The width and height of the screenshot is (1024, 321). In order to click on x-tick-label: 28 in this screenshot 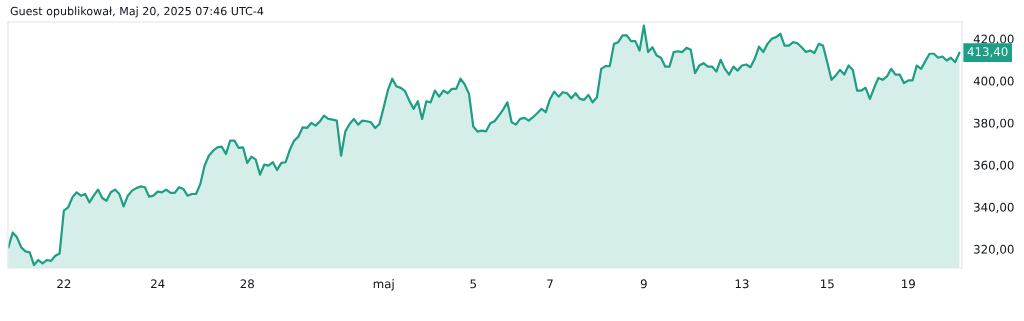, I will do `click(247, 284)`.